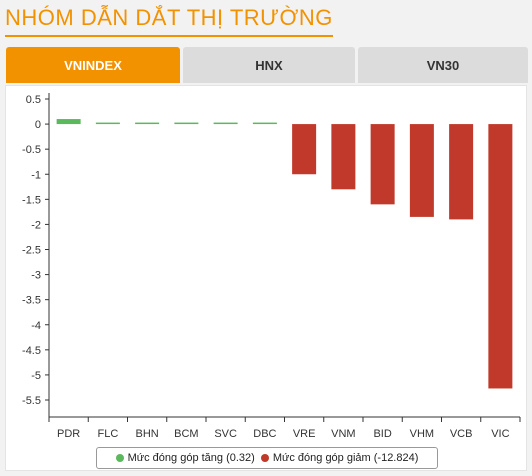 The width and height of the screenshot is (532, 476). What do you see at coordinates (31, 200) in the screenshot?
I see `y-tick-label: -1.5` at bounding box center [31, 200].